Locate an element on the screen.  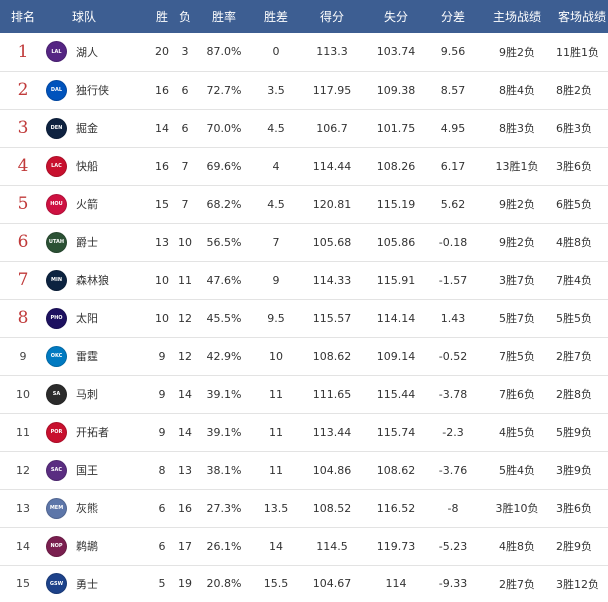
pct-cell: 68.2% is located at coordinates (224, 204).